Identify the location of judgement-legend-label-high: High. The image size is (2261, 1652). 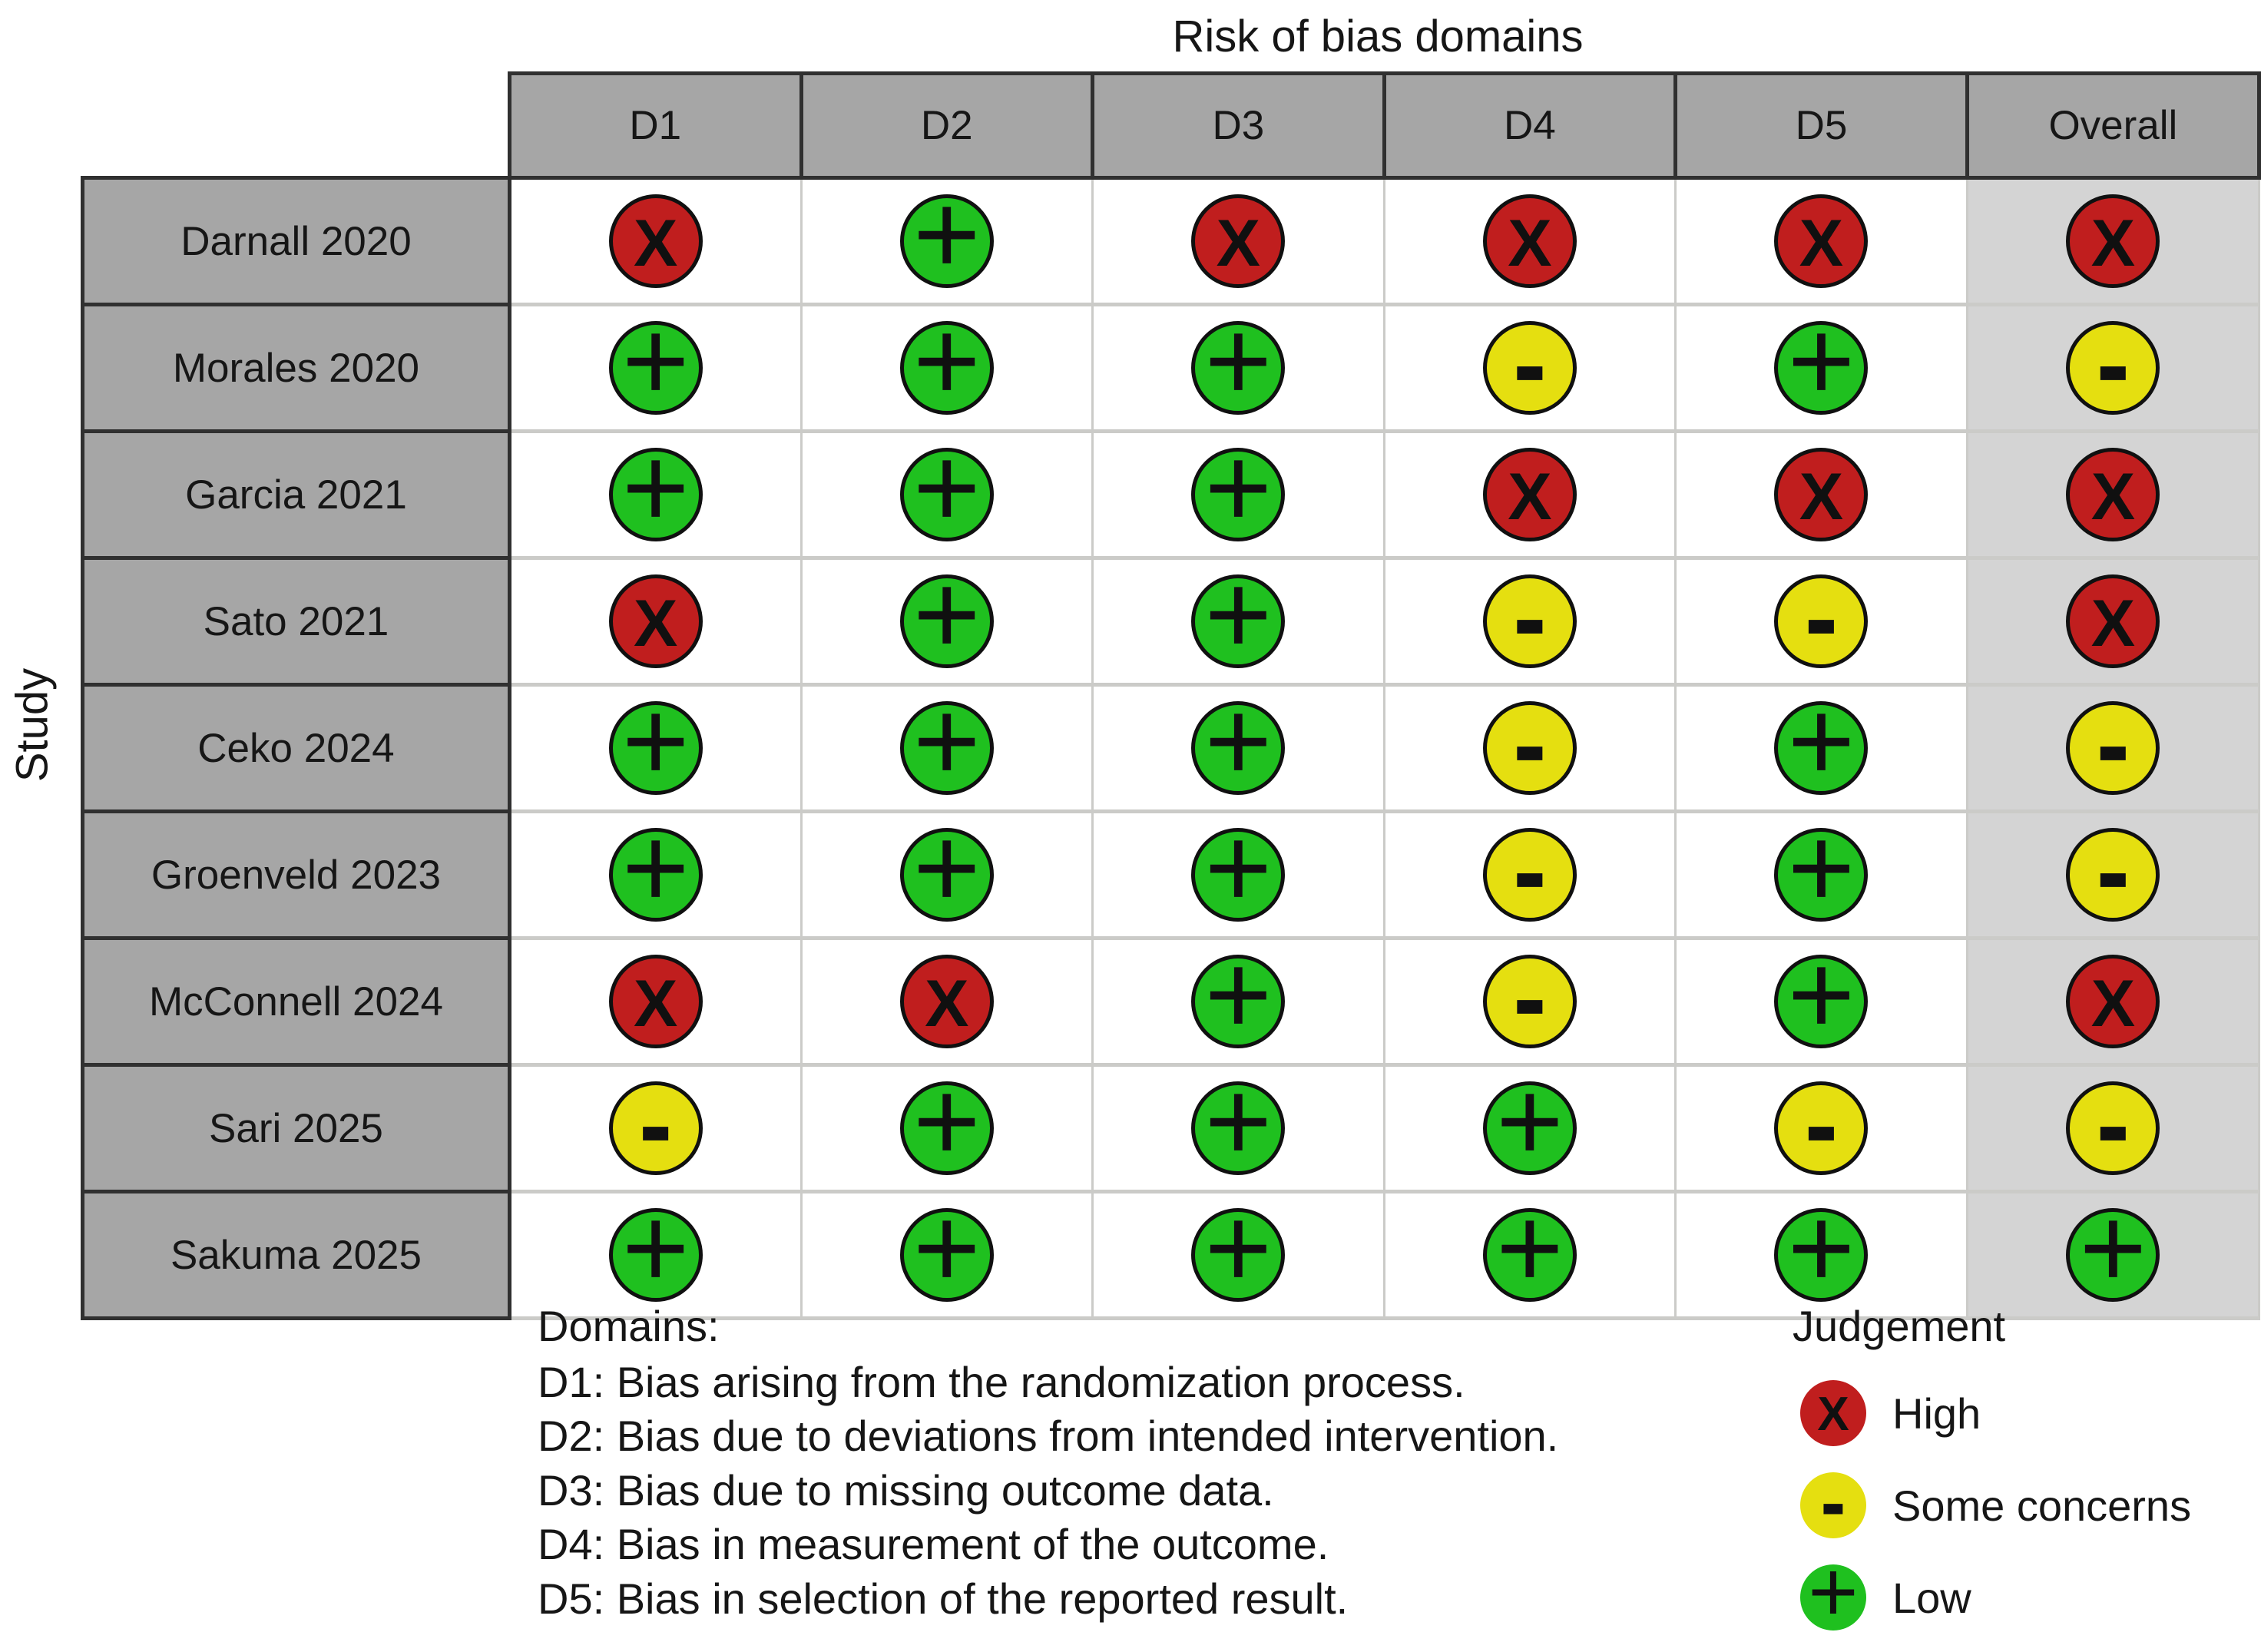
(1936, 1413).